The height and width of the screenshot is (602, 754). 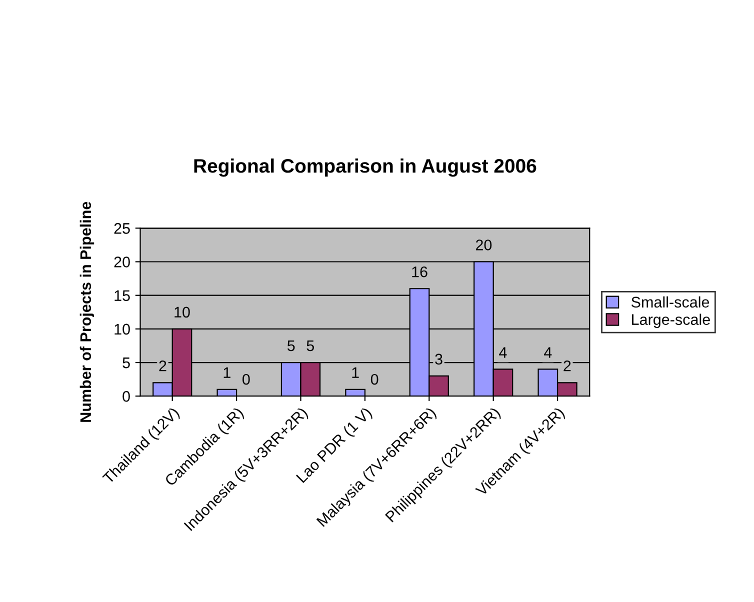 What do you see at coordinates (87, 312) in the screenshot?
I see `y-axis-title: Number of Projects in Pipeline` at bounding box center [87, 312].